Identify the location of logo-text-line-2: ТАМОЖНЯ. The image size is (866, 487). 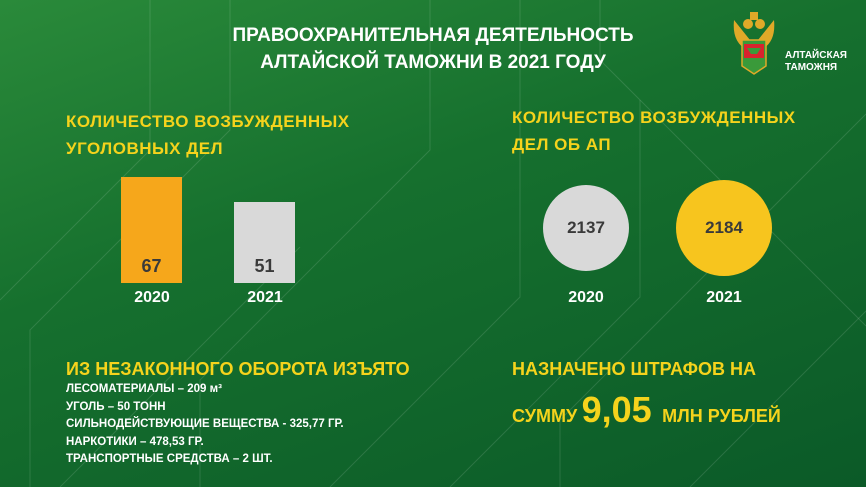
(811, 67).